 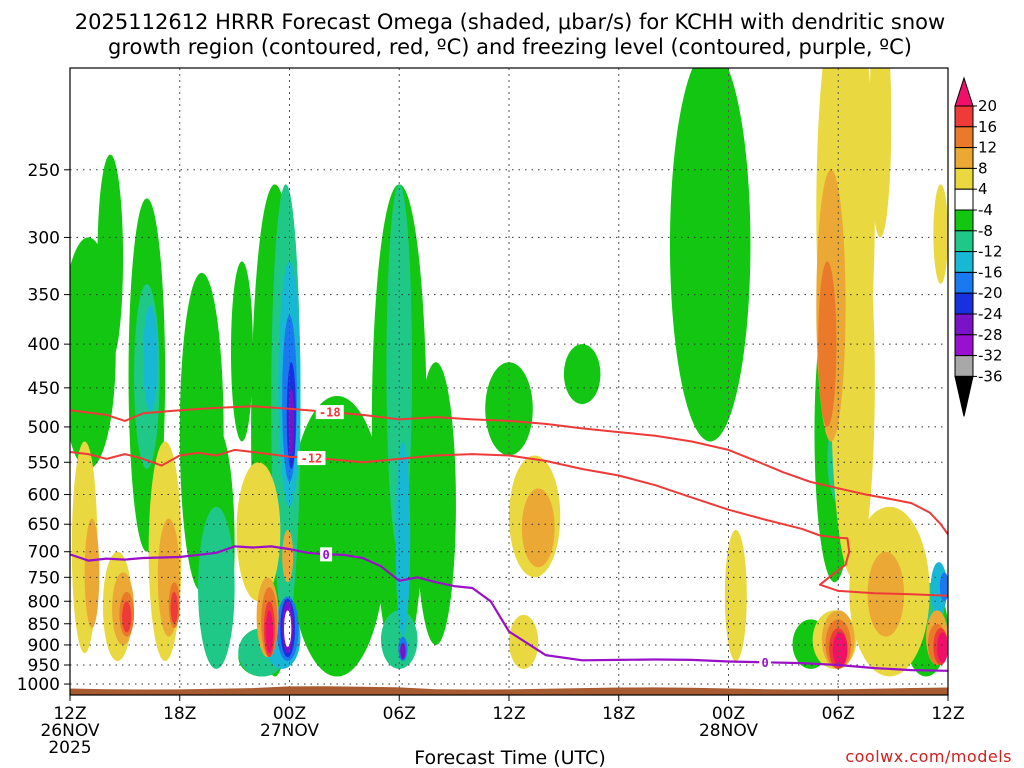 I want to click on freezing-level-contour, so click(x=509, y=608).